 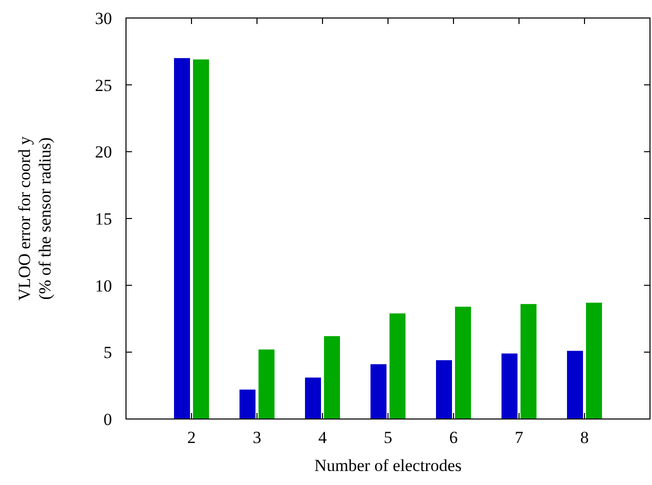 I want to click on y-tick-label: 25, so click(x=103, y=85).